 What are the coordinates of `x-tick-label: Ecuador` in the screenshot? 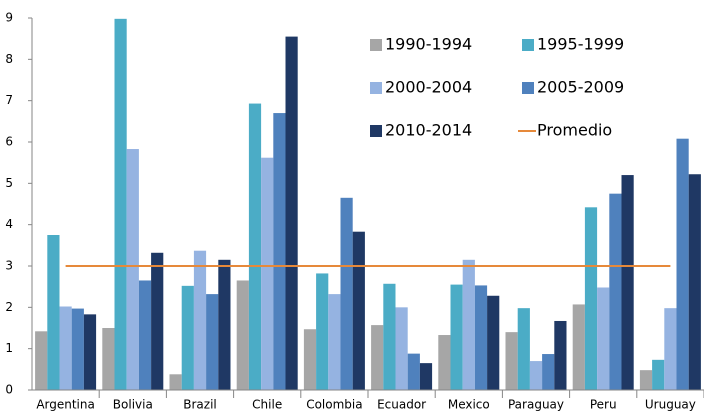 It's located at (401, 405).